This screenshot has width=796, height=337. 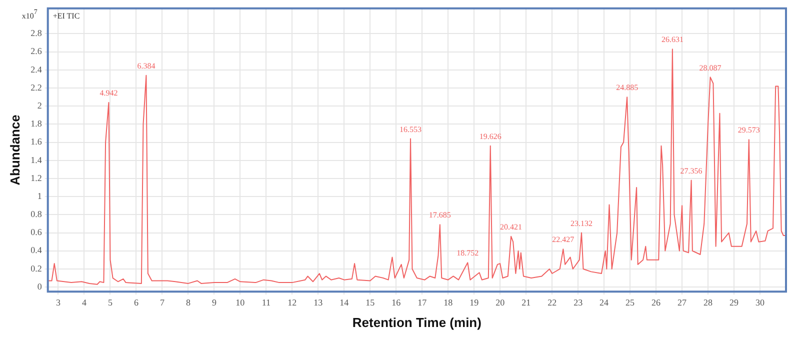 I want to click on x-tick-label: 20, so click(x=501, y=302).